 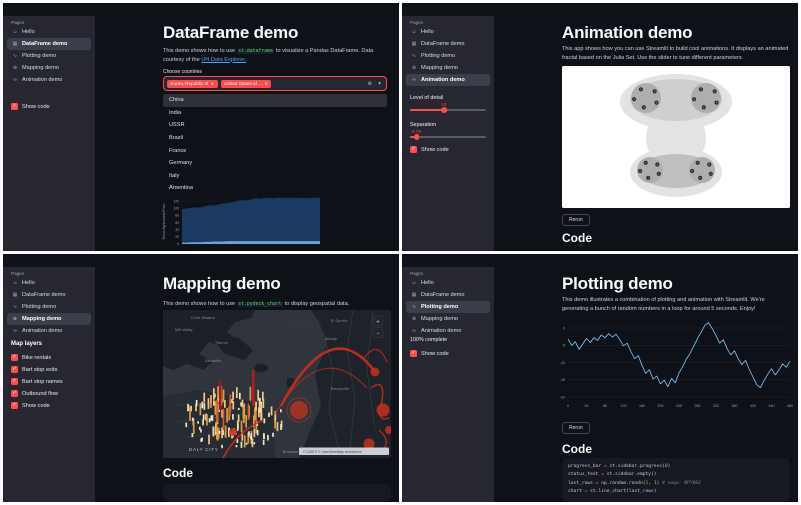 What do you see at coordinates (275, 100) in the screenshot?
I see `dropdown-option-china: China` at bounding box center [275, 100].